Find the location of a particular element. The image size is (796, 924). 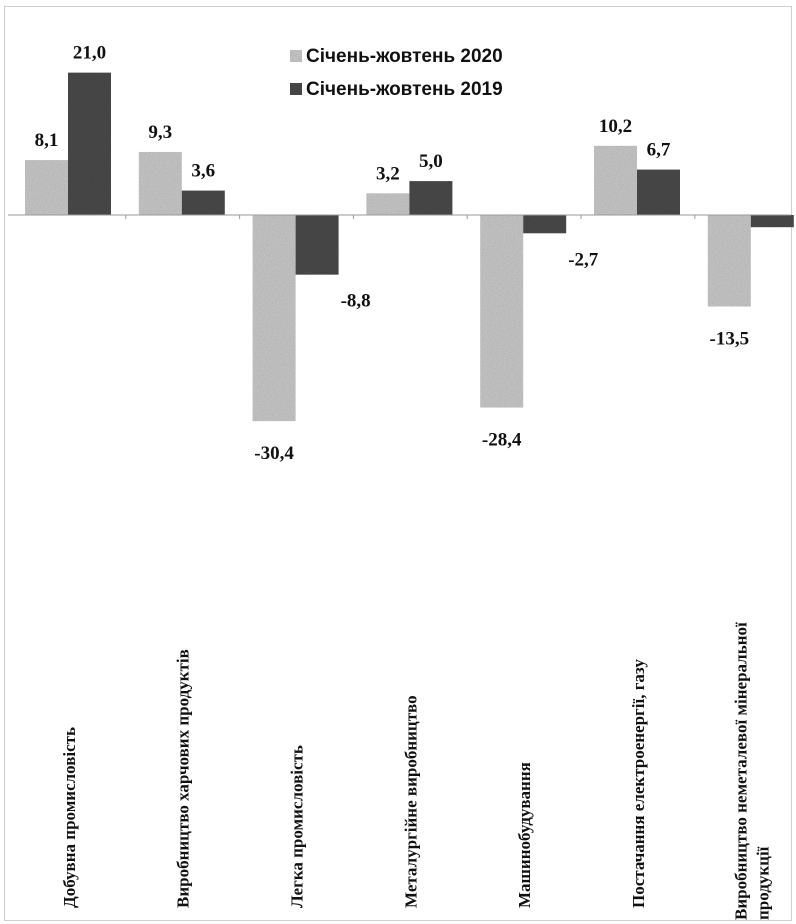

data-label-2020-2: 9,3 is located at coordinates (160, 132).